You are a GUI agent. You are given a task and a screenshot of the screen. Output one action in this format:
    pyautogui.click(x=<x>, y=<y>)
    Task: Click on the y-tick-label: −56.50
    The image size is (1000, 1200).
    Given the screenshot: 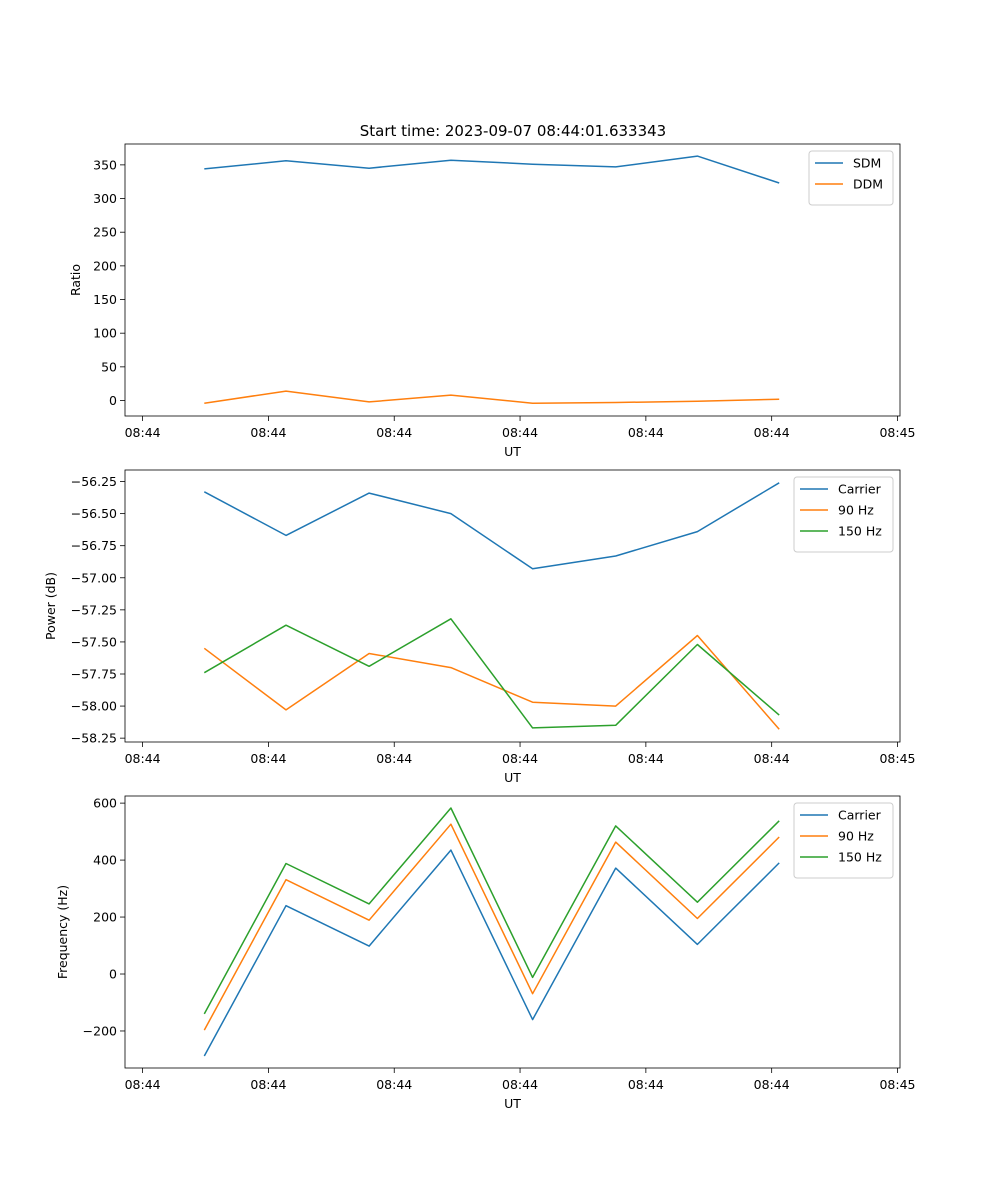 What is the action you would take?
    pyautogui.click(x=94, y=513)
    